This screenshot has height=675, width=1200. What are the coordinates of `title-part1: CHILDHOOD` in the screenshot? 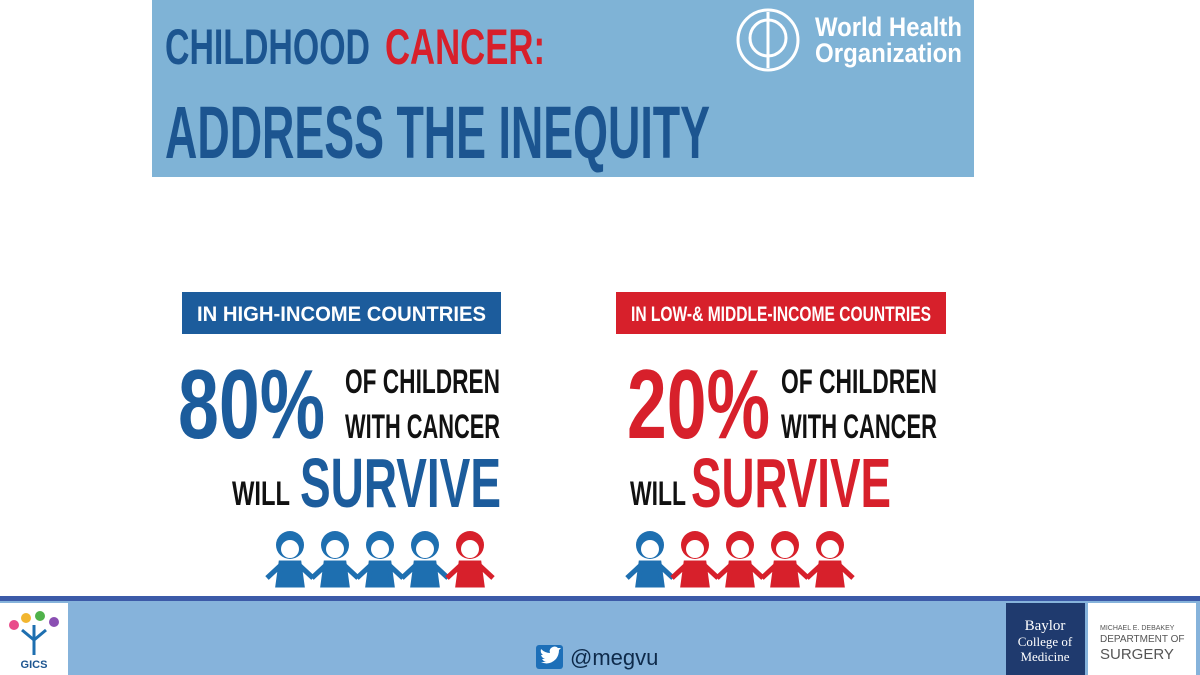 It's located at (267, 47).